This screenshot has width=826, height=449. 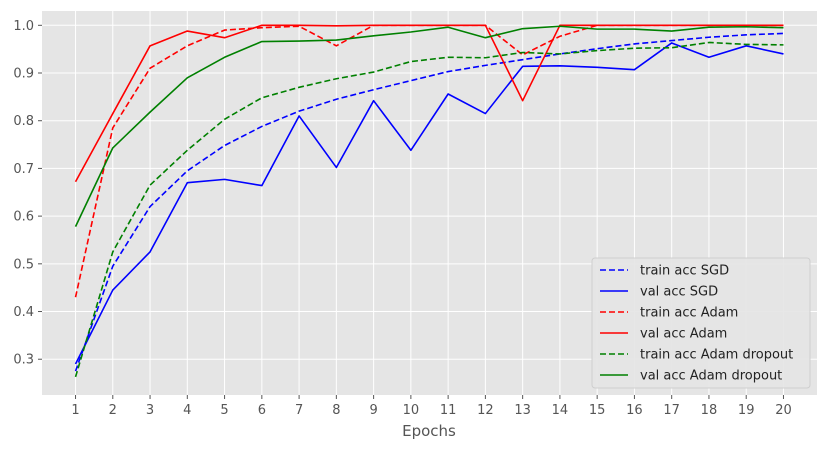 I want to click on legend-label-1: val acc SGD, so click(x=679, y=292).